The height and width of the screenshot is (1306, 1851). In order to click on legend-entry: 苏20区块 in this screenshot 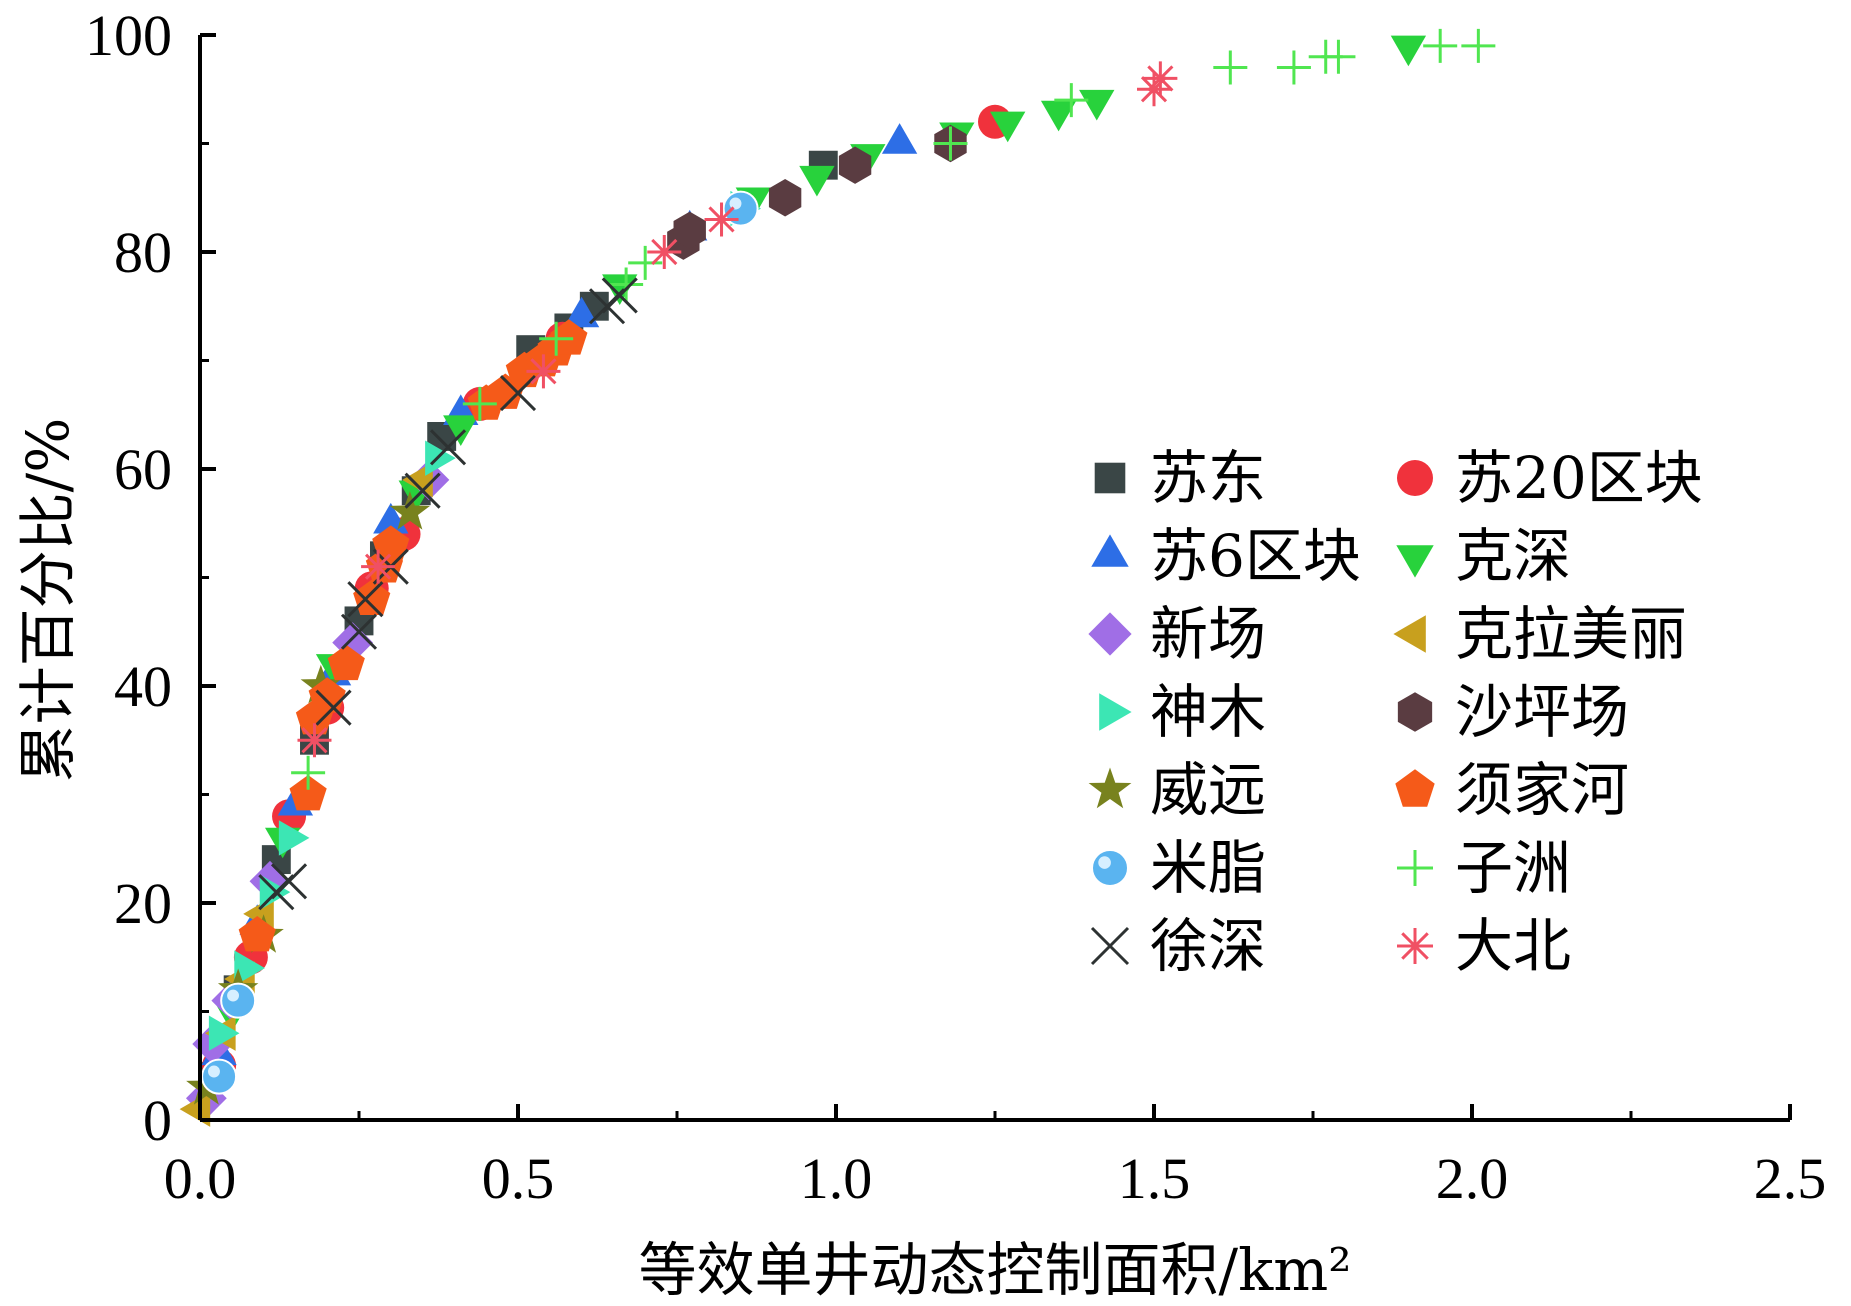, I will do `click(1550, 478)`.